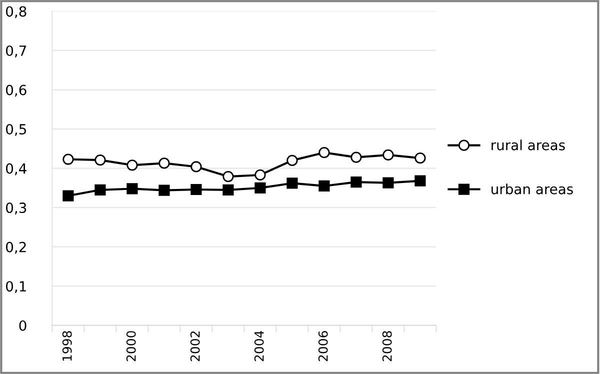 This screenshot has height=374, width=600. I want to click on y-tick-label: 0,8, so click(16, 12).